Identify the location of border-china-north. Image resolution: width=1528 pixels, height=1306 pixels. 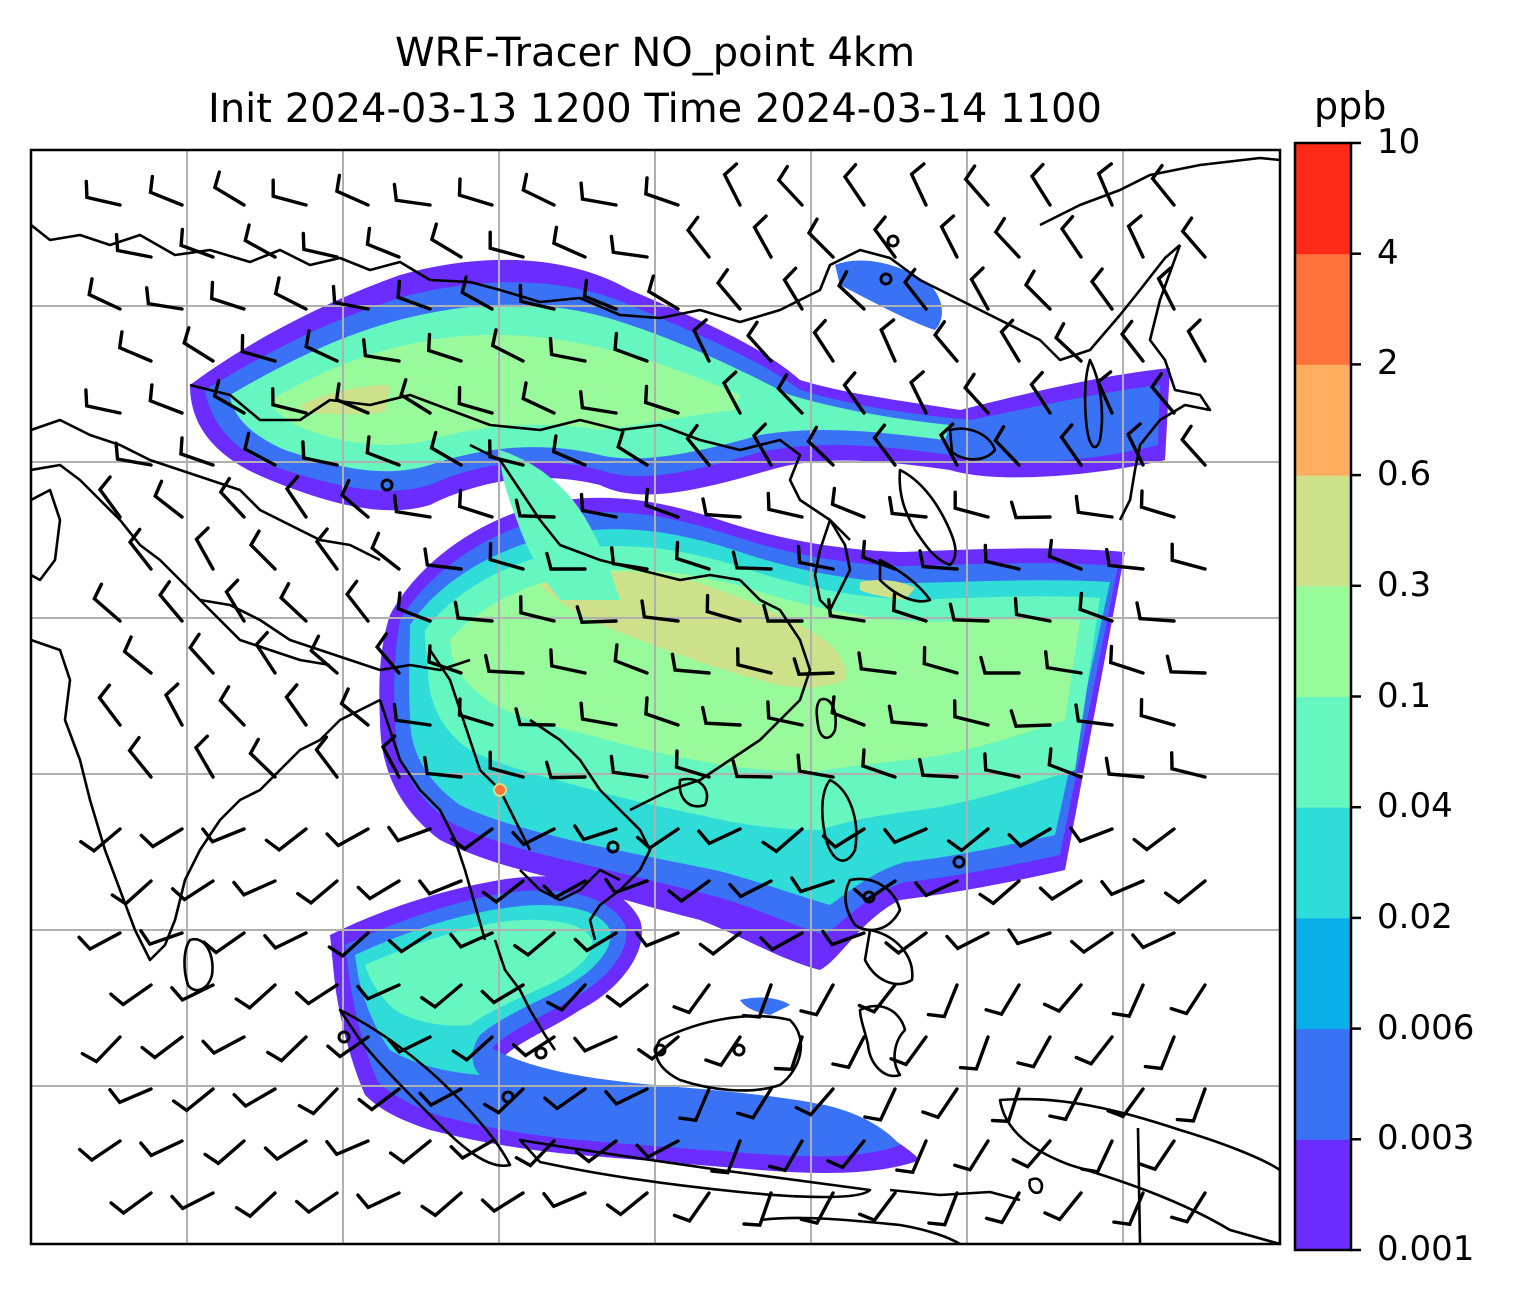
(605, 512).